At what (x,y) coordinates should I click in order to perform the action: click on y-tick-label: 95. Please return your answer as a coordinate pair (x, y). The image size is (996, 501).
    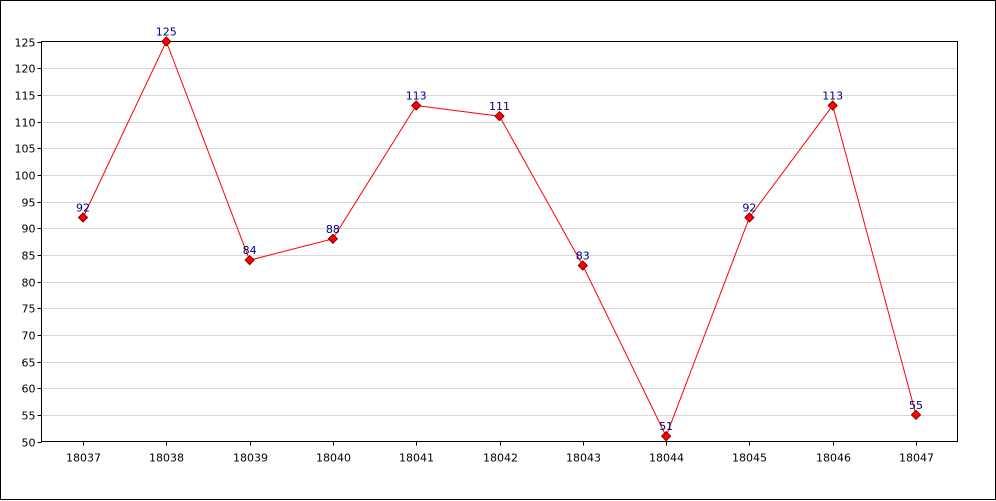
    Looking at the image, I should click on (29, 203).